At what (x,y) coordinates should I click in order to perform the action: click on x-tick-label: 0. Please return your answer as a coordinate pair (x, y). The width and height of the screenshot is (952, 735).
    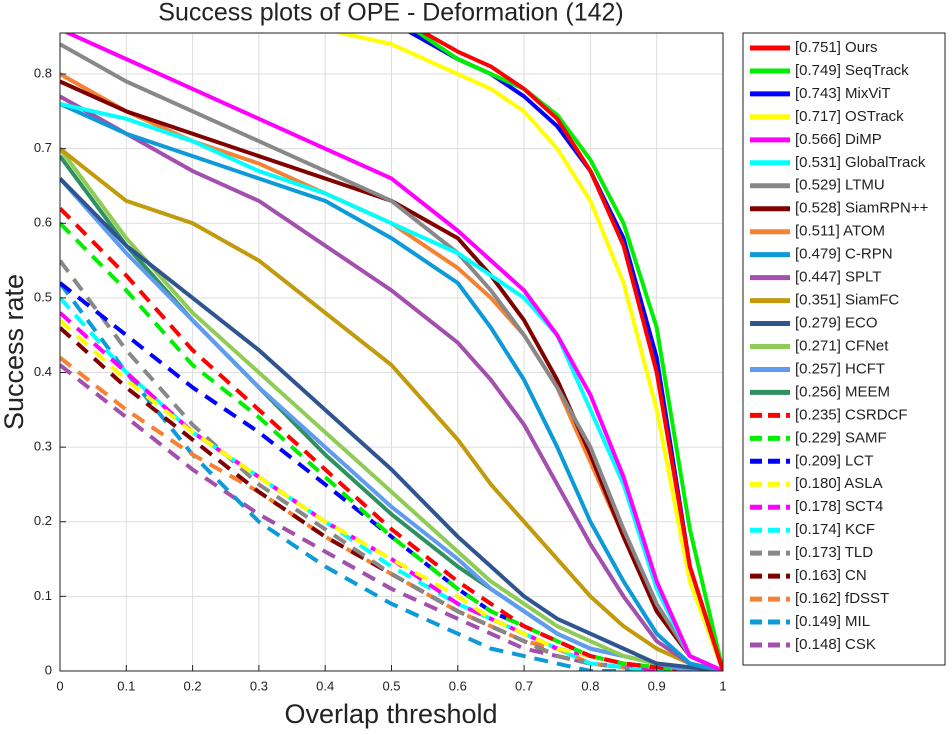
    Looking at the image, I should click on (59, 685).